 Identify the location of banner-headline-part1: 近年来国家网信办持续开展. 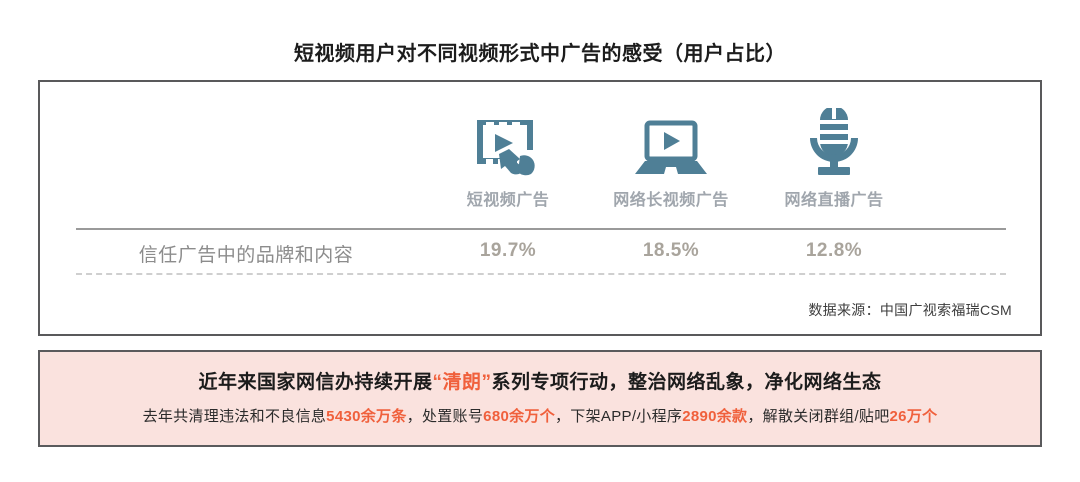
(315, 382).